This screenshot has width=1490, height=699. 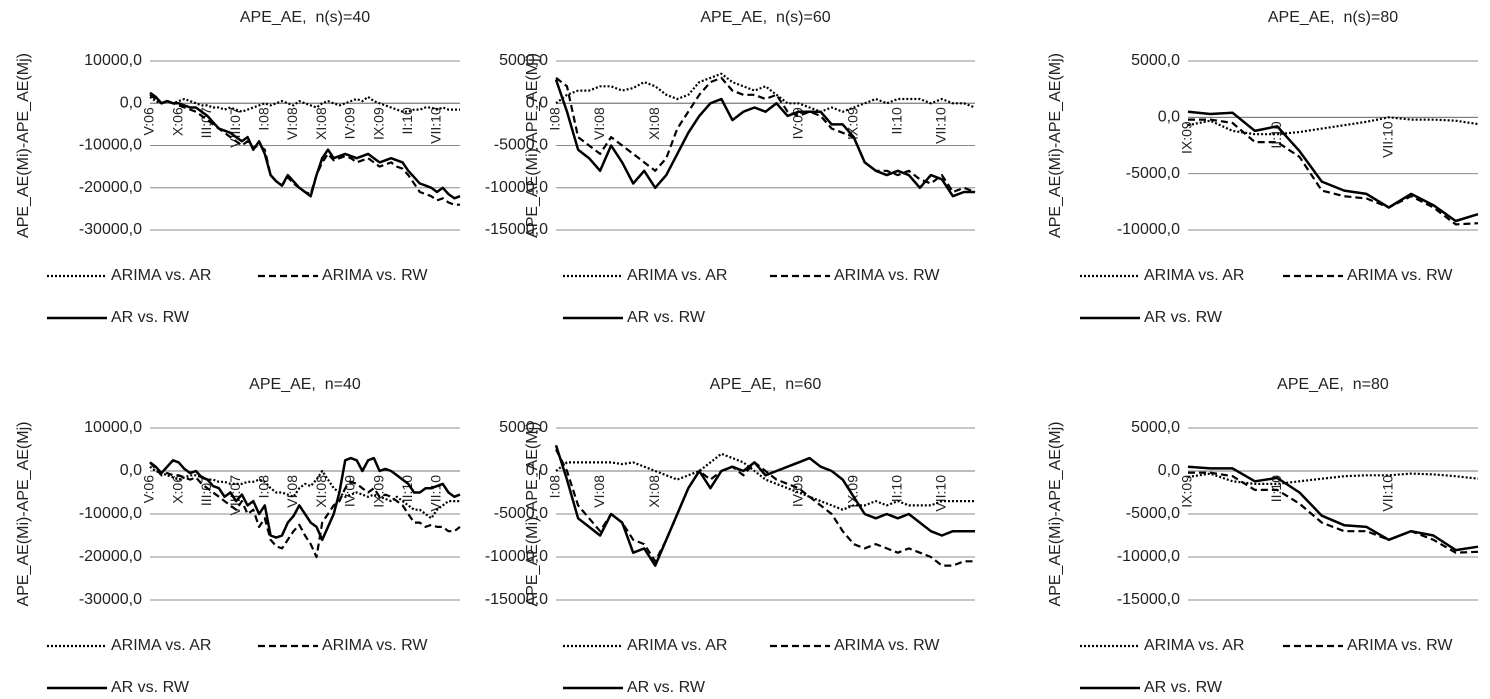 I want to click on chart-title: APE_AE, n=40, so click(x=305, y=384).